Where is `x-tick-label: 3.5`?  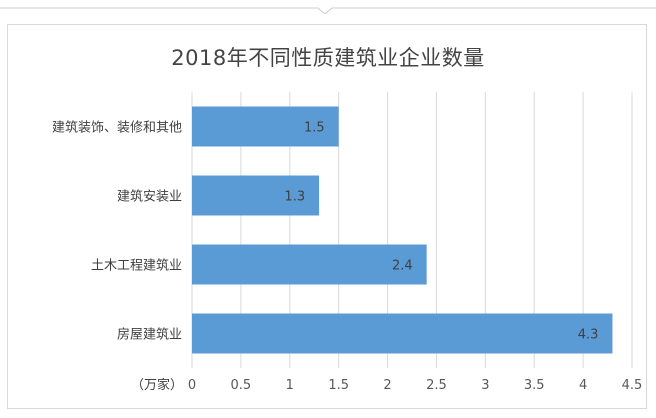 x-tick-label: 3.5 is located at coordinates (534, 385).